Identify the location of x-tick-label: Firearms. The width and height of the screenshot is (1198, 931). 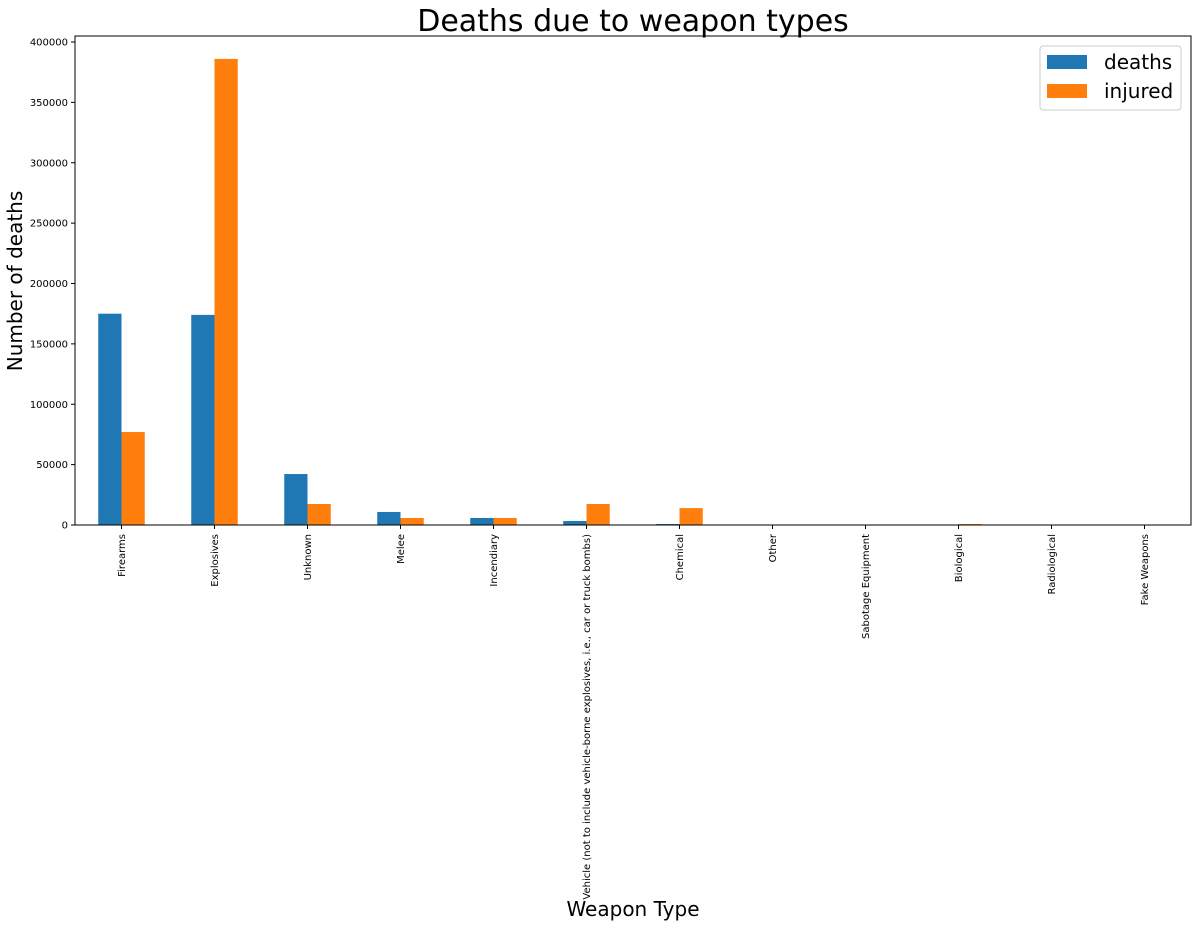
(122, 555).